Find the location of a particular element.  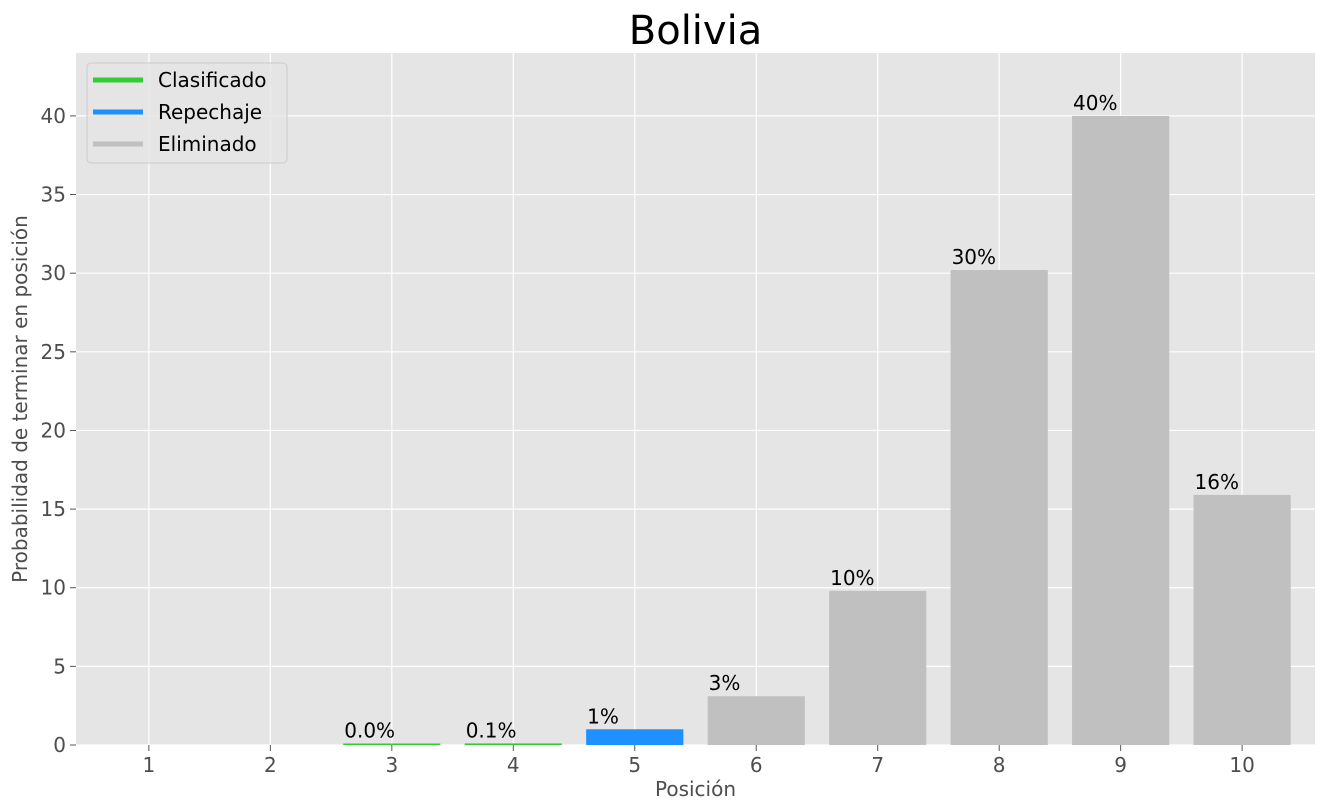

legend-entry-label: Clasificado is located at coordinates (212, 80).